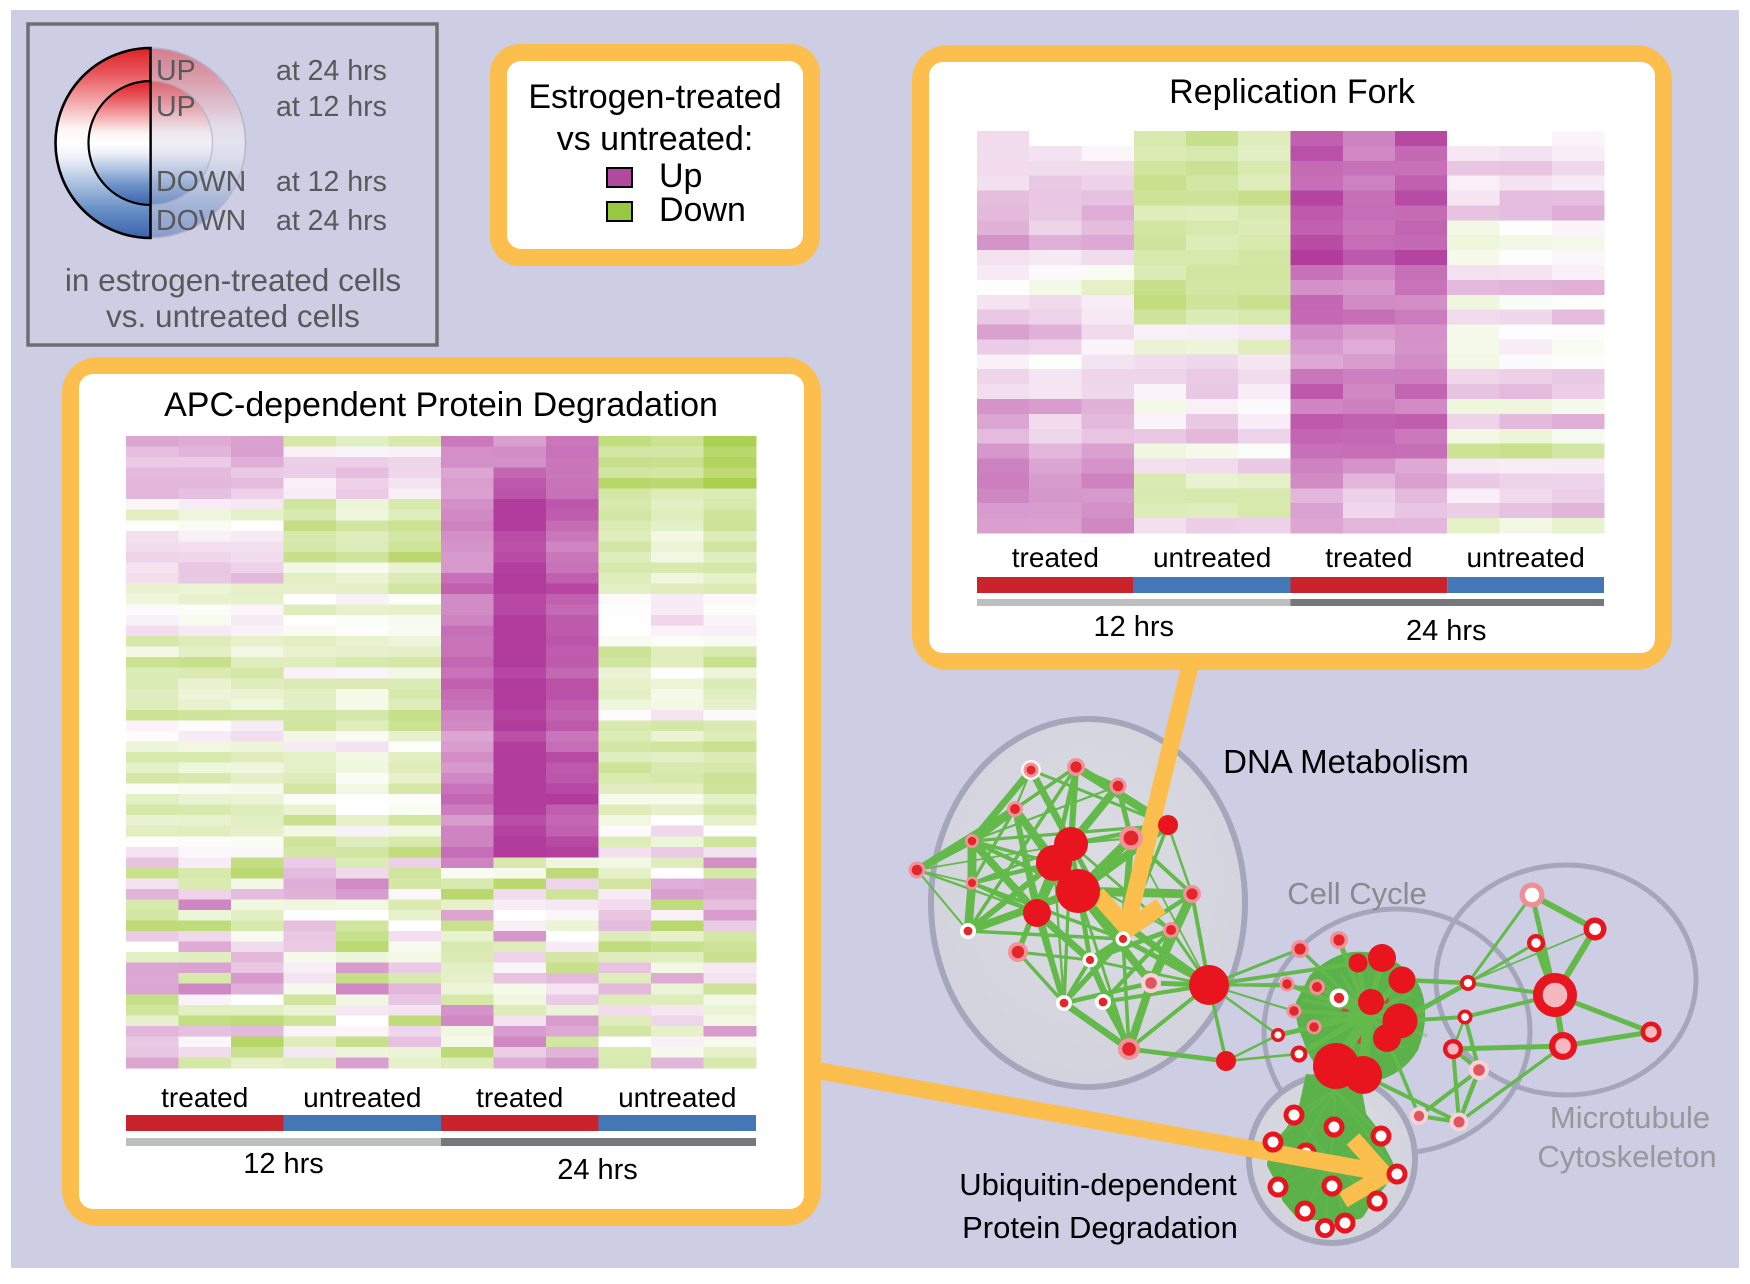 The height and width of the screenshot is (1284, 1750). What do you see at coordinates (441, 405) in the screenshot?
I see `svg-text:APC-dependent Protein Degradat: APC-dependent Protein Degradation` at bounding box center [441, 405].